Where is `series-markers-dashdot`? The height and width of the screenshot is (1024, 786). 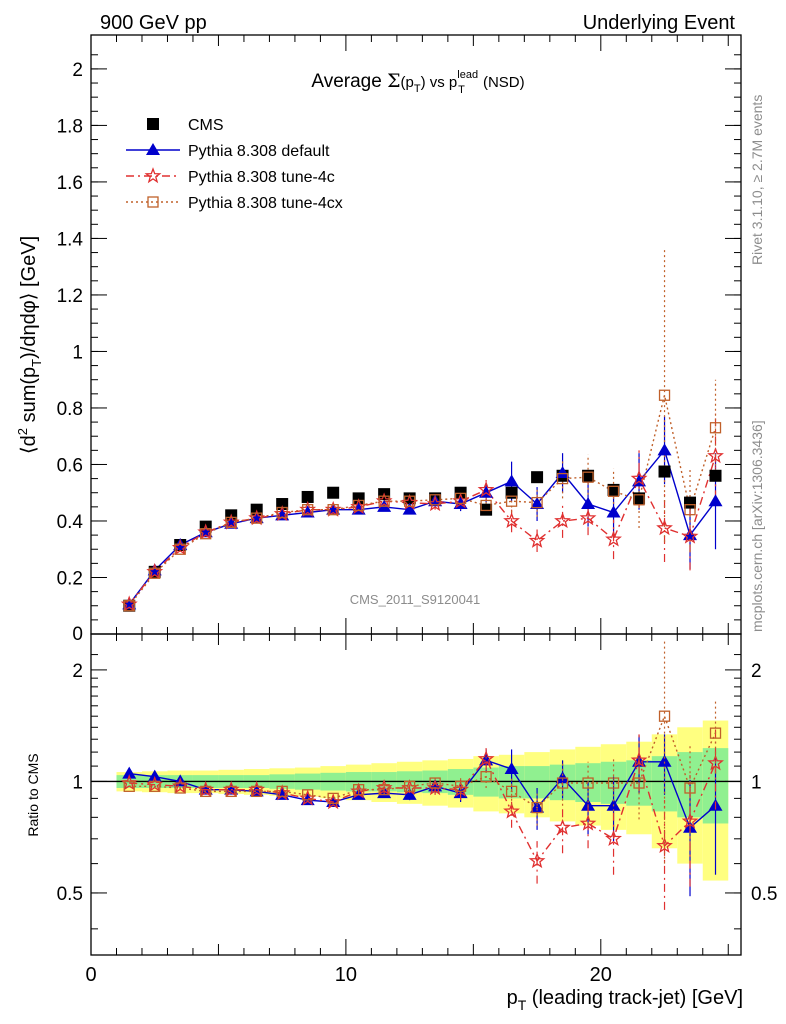
series-markers-dashdot is located at coordinates (422, 529).